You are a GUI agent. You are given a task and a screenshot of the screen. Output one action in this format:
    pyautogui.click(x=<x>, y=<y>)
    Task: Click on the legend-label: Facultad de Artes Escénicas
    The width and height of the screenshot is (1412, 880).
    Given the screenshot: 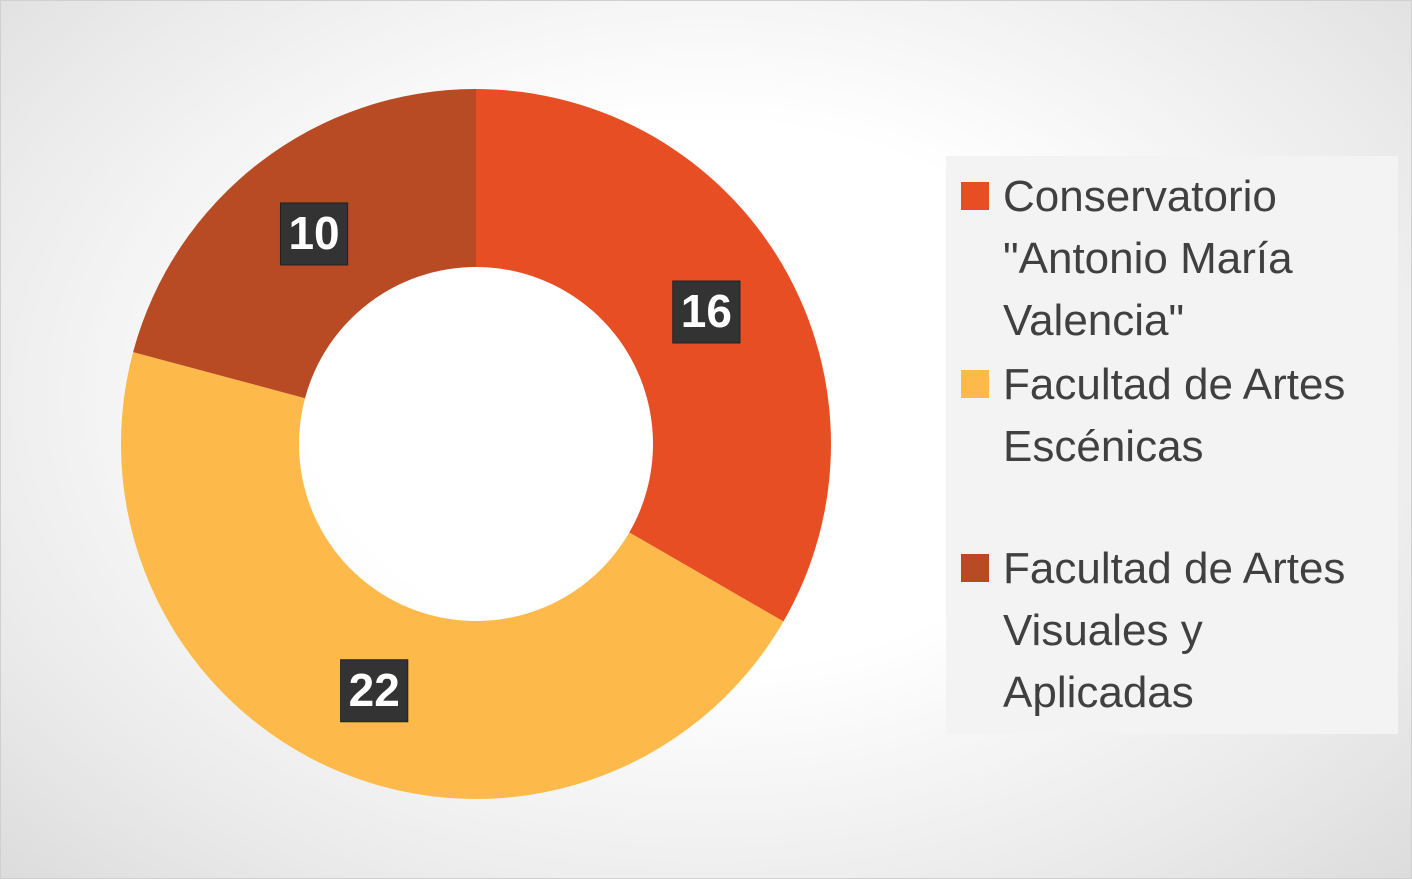 What is the action you would take?
    pyautogui.click(x=1174, y=415)
    